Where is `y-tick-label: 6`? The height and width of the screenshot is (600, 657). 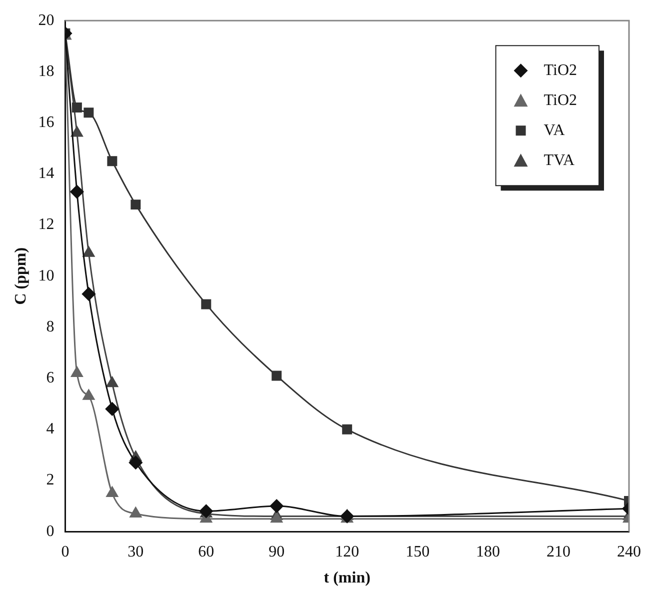 y-tick-label: 6 is located at coordinates (50, 378).